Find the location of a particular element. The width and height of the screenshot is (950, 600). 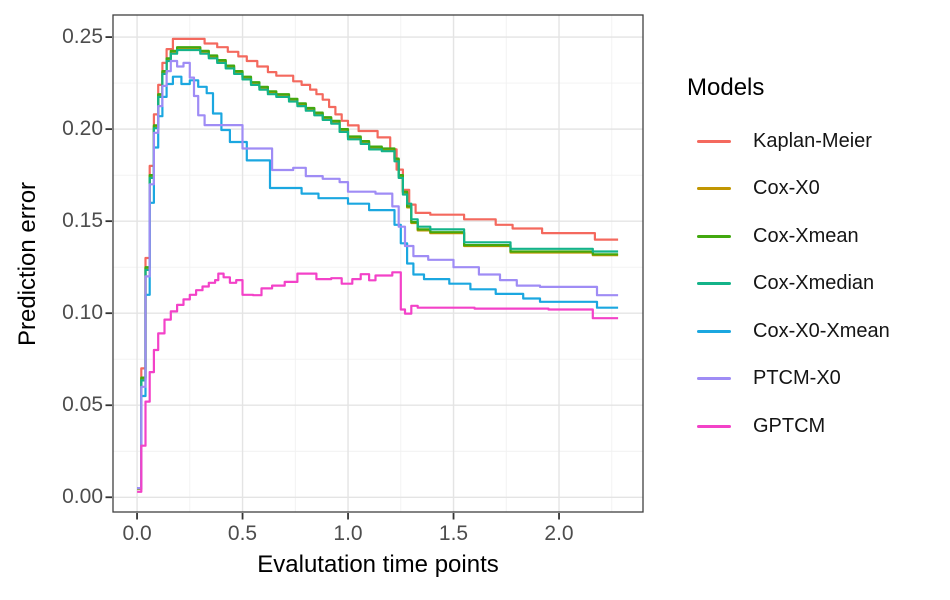

legend-item-cox-x0: Cox-X0 is located at coordinates (758, 189).